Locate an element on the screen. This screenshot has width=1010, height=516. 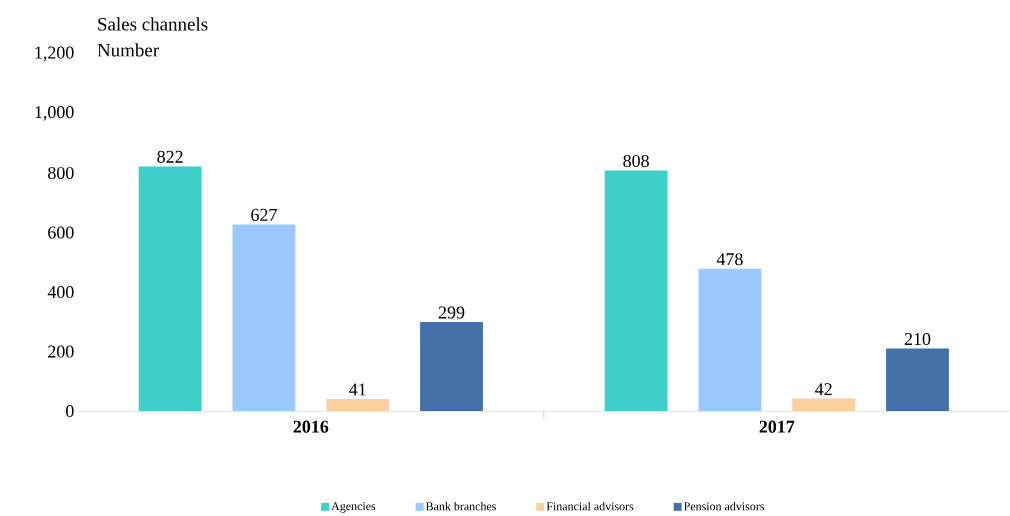
data-label: 41 is located at coordinates (357, 389).